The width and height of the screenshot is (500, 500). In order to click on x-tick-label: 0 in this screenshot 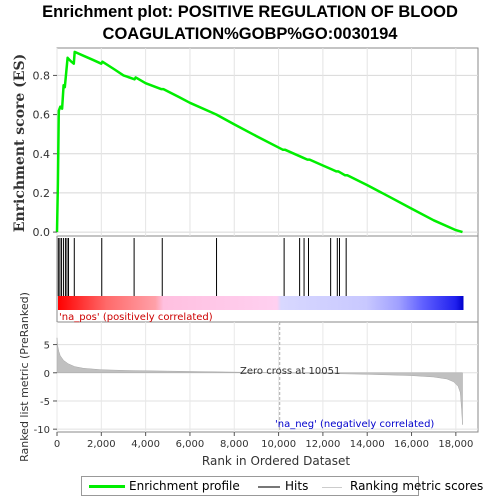, I will do `click(57, 444)`.